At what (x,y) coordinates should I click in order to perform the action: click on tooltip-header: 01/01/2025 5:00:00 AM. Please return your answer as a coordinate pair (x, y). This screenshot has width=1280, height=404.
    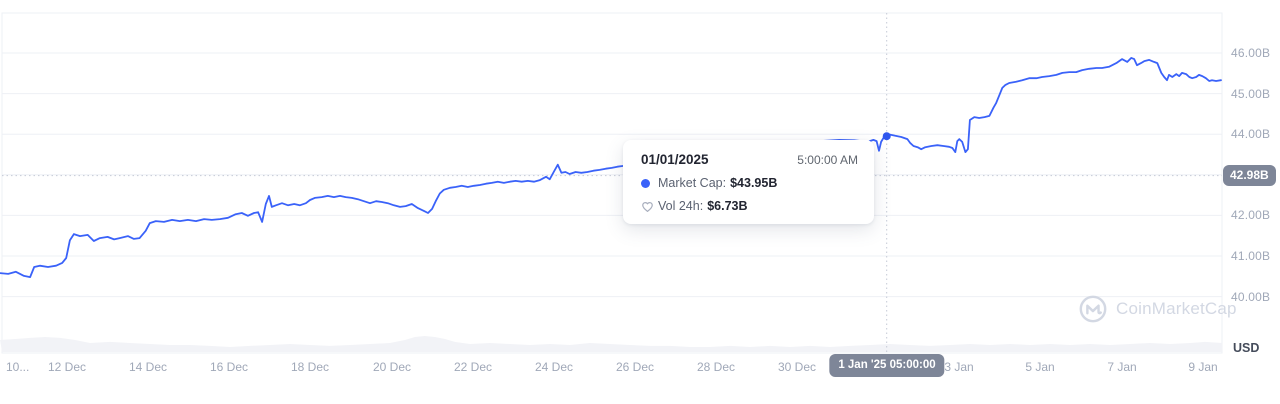
    Looking at the image, I should click on (749, 159).